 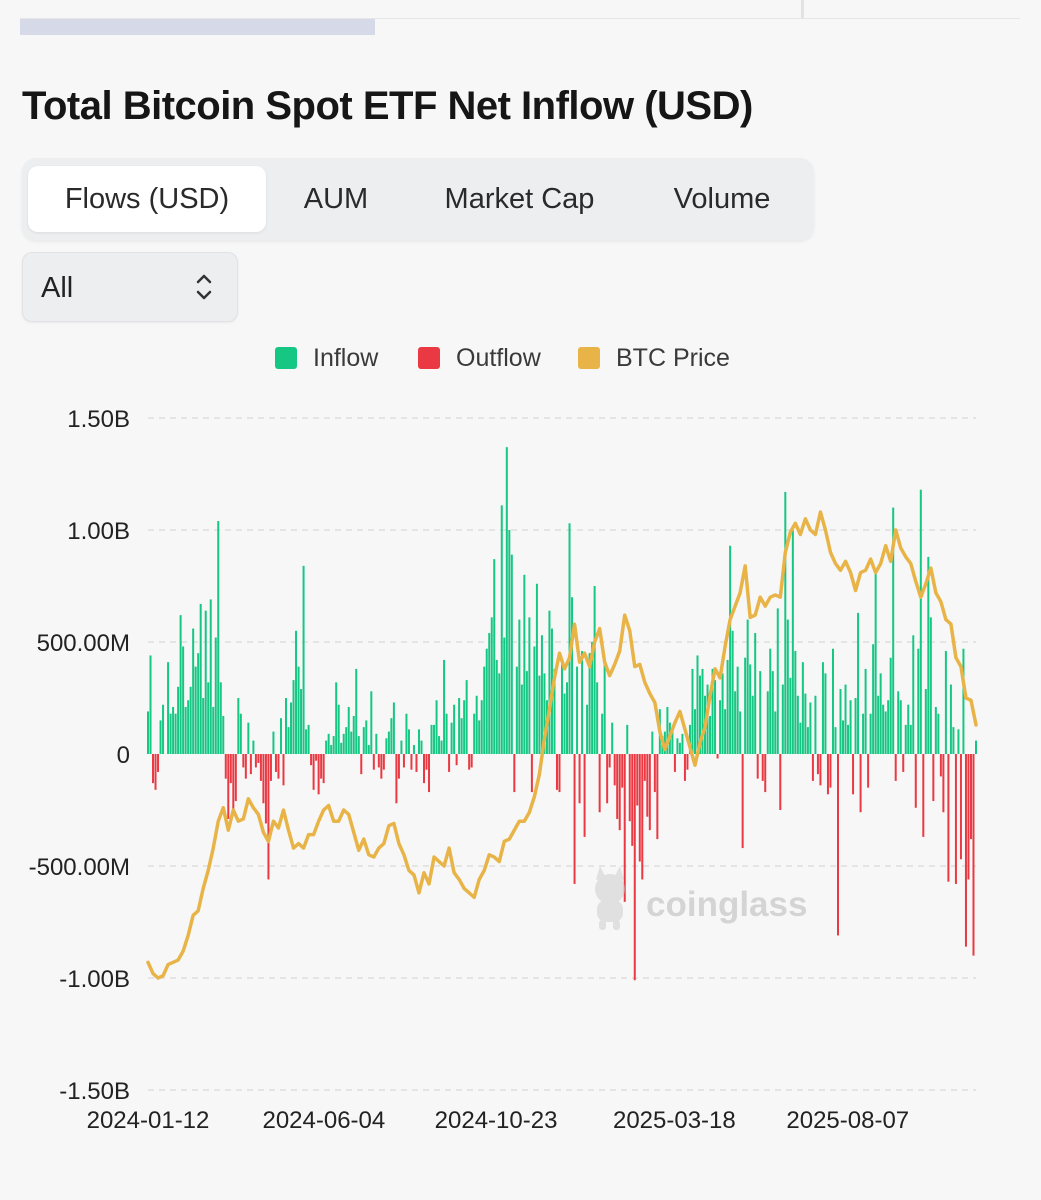 What do you see at coordinates (123, 755) in the screenshot?
I see `y-tick-label: 0` at bounding box center [123, 755].